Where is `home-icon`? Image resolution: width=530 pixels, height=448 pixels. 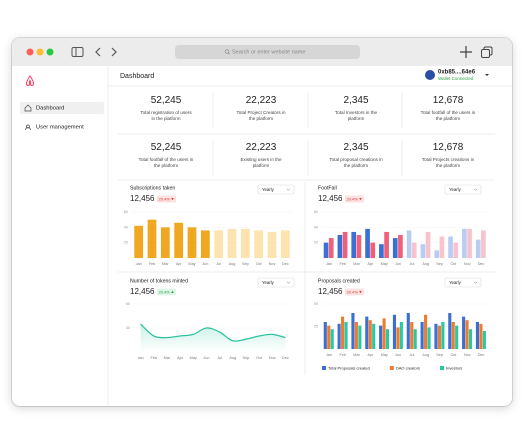 home-icon is located at coordinates (28, 108).